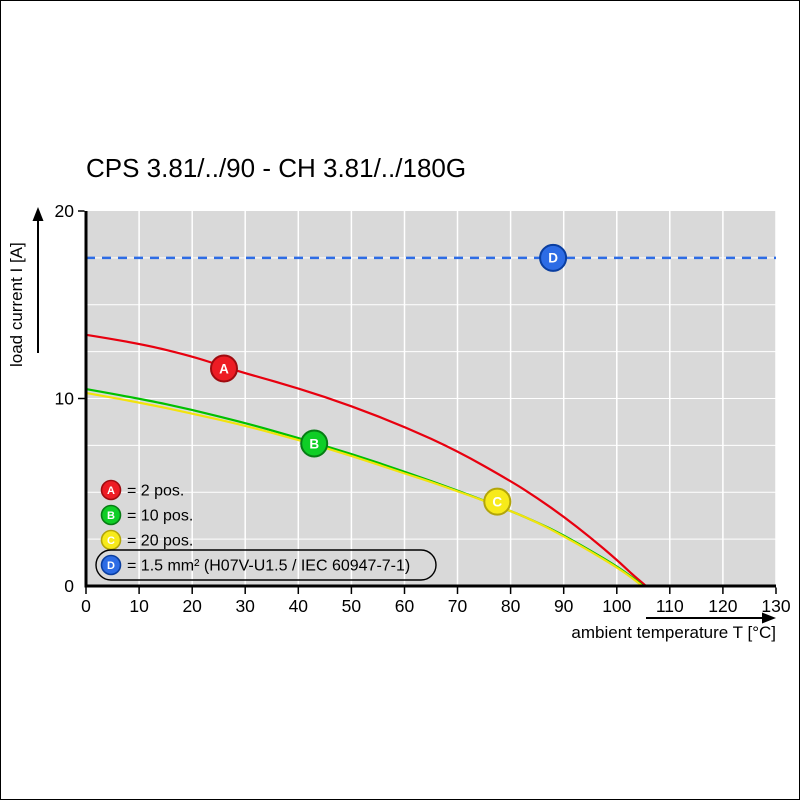  Describe the element at coordinates (564, 606) in the screenshot. I see `x-tick-label: 90` at that location.